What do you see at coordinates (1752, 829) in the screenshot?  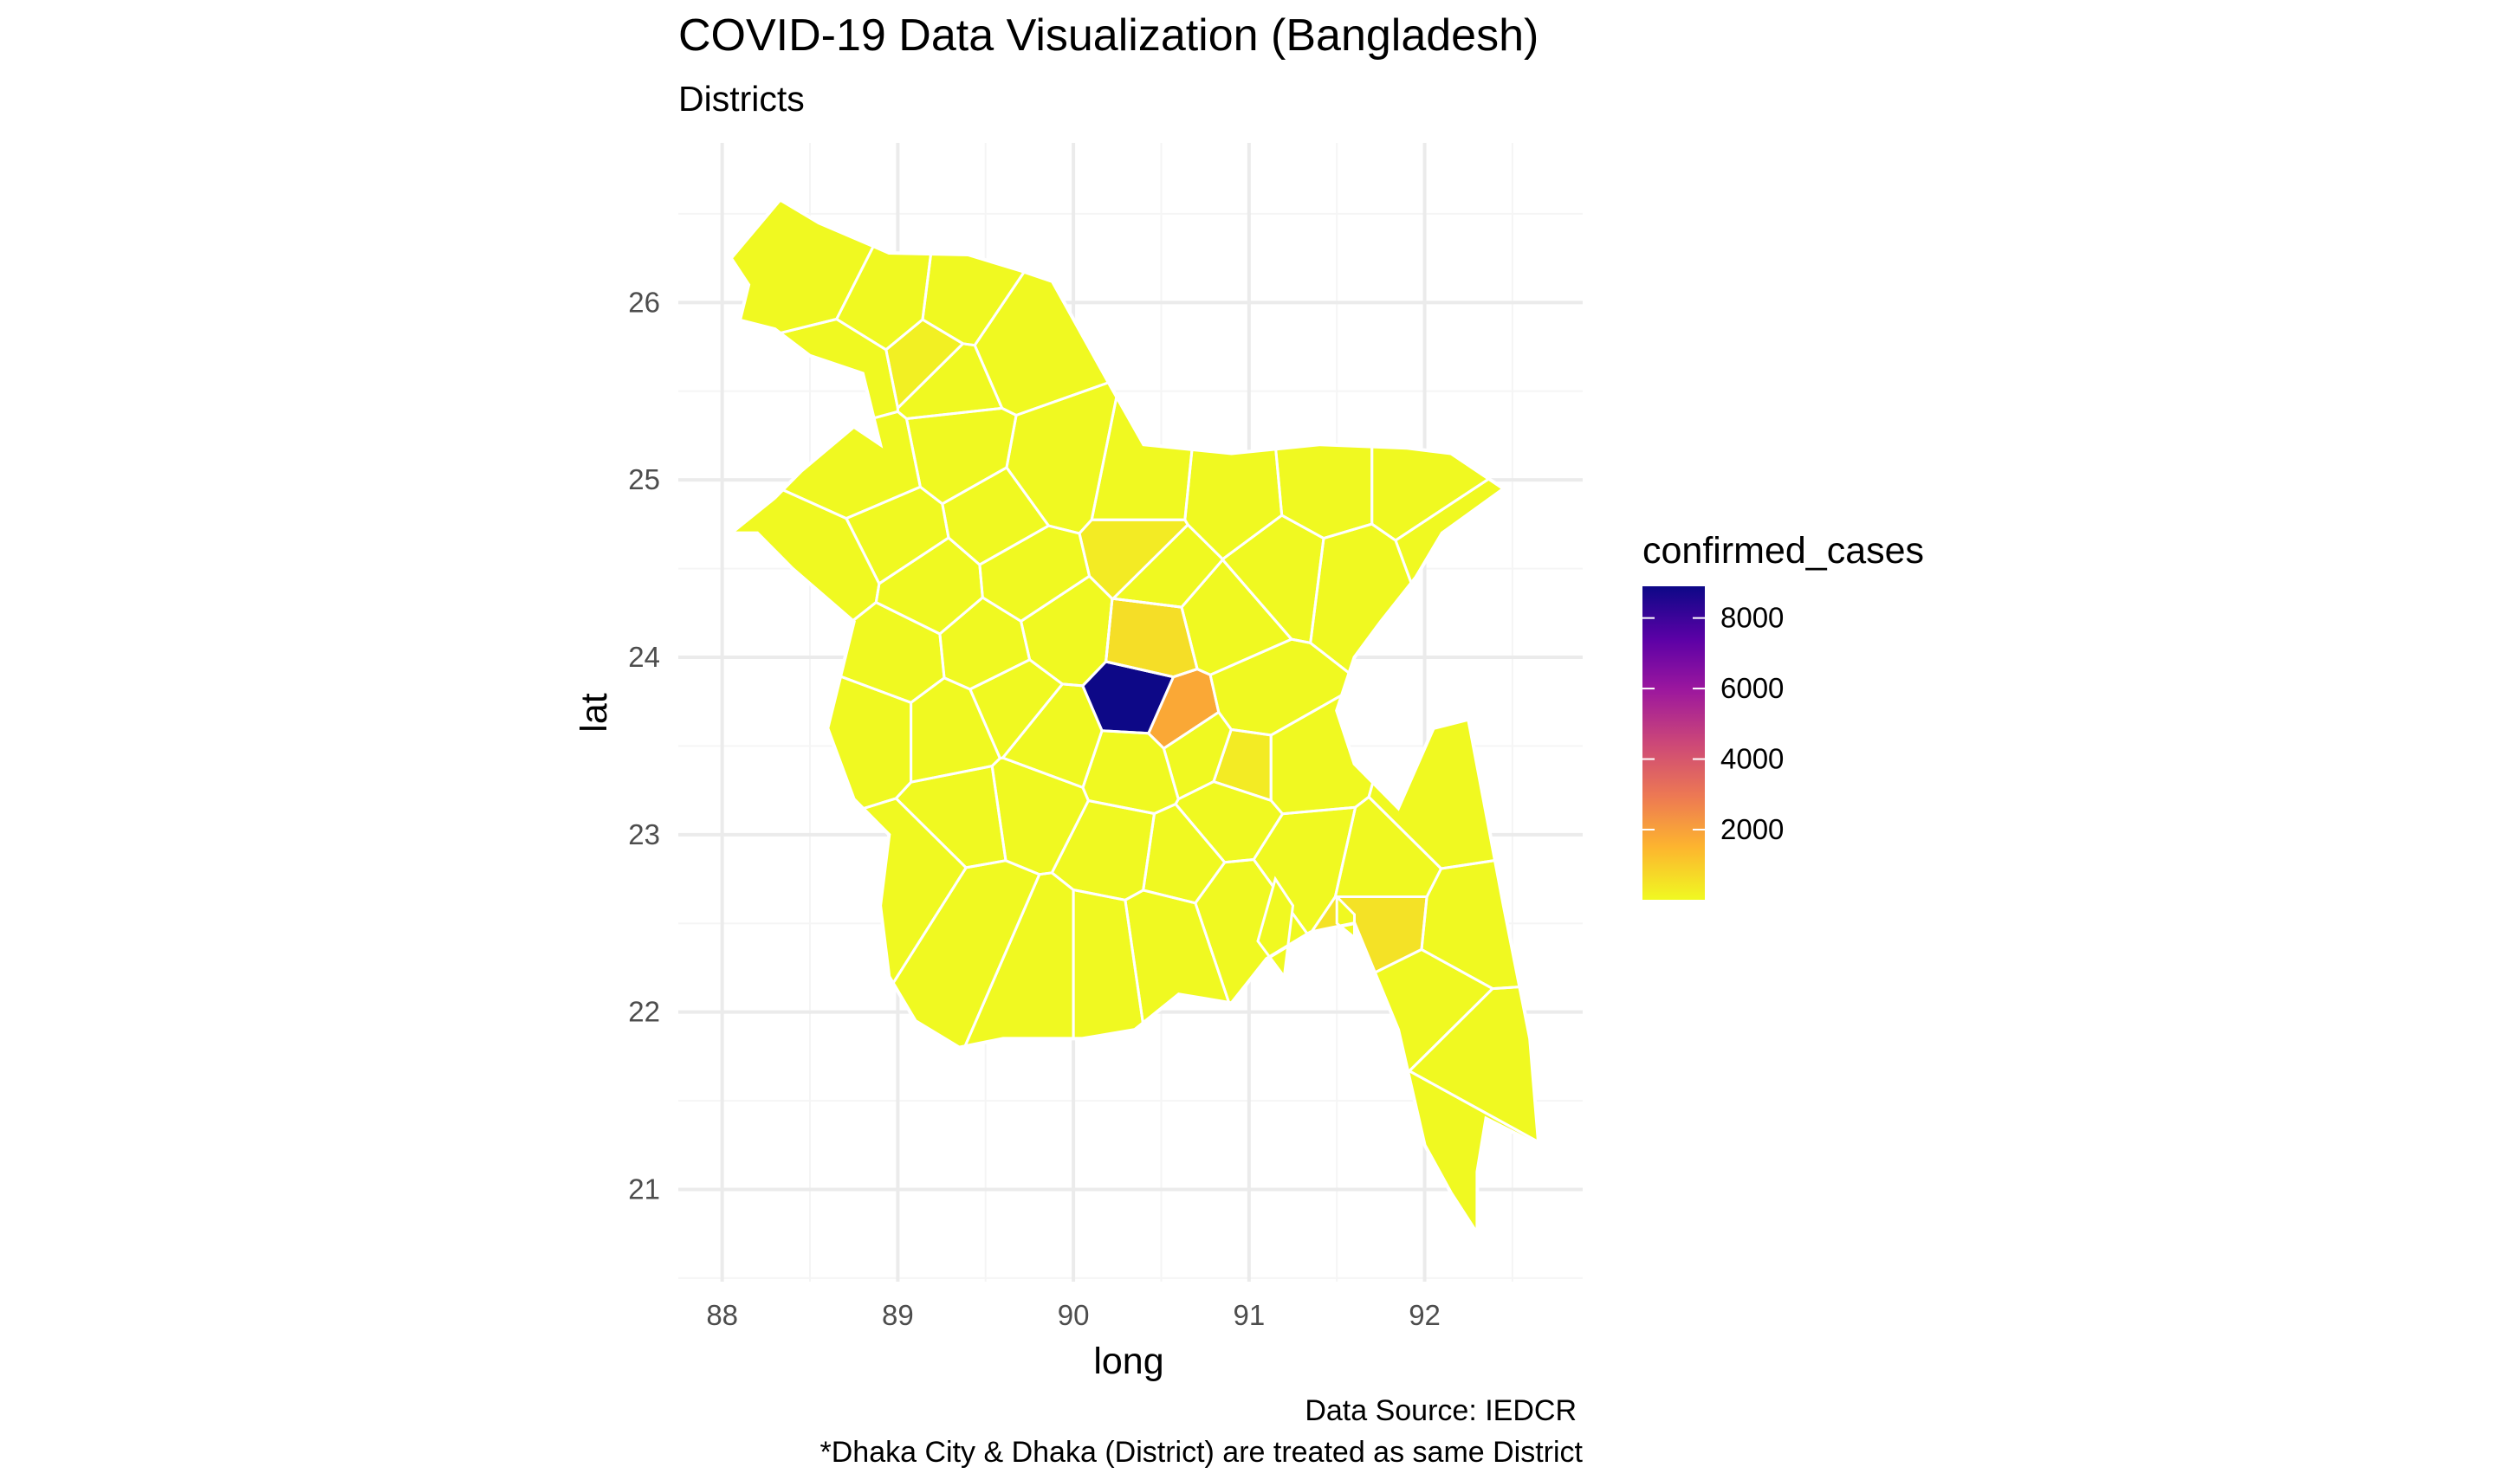 I see `legend-tick-label: 2000` at bounding box center [1752, 829].